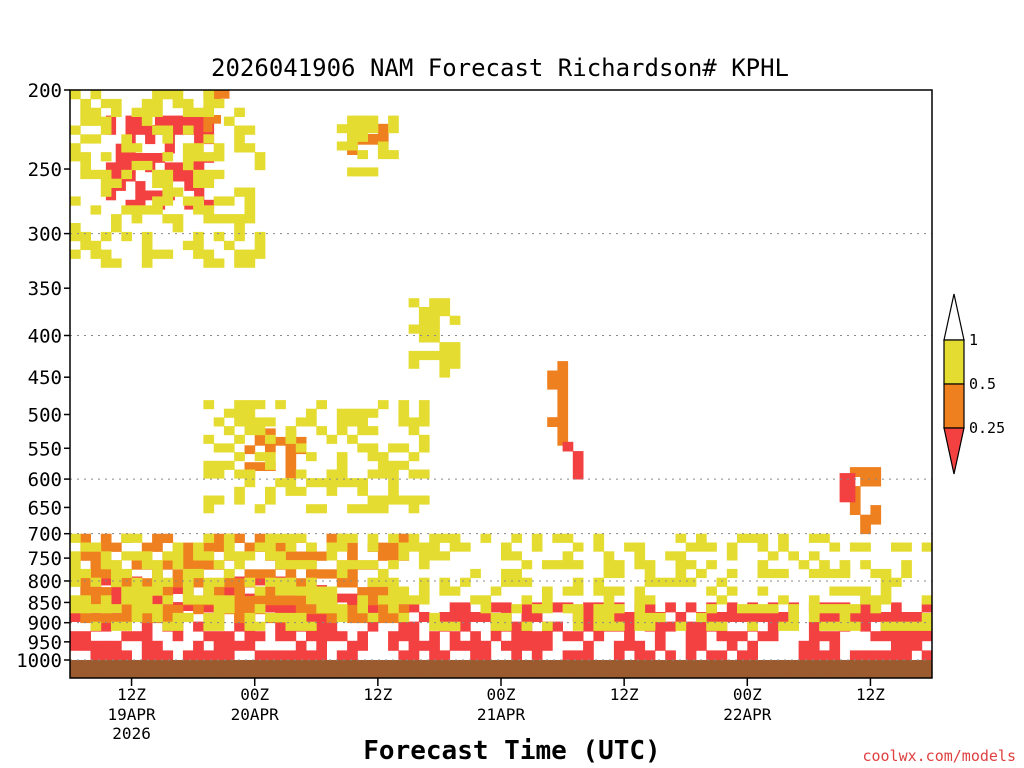 This screenshot has height=768, width=1024. What do you see at coordinates (131, 733) in the screenshot?
I see `x-tick-year: 2026` at bounding box center [131, 733].